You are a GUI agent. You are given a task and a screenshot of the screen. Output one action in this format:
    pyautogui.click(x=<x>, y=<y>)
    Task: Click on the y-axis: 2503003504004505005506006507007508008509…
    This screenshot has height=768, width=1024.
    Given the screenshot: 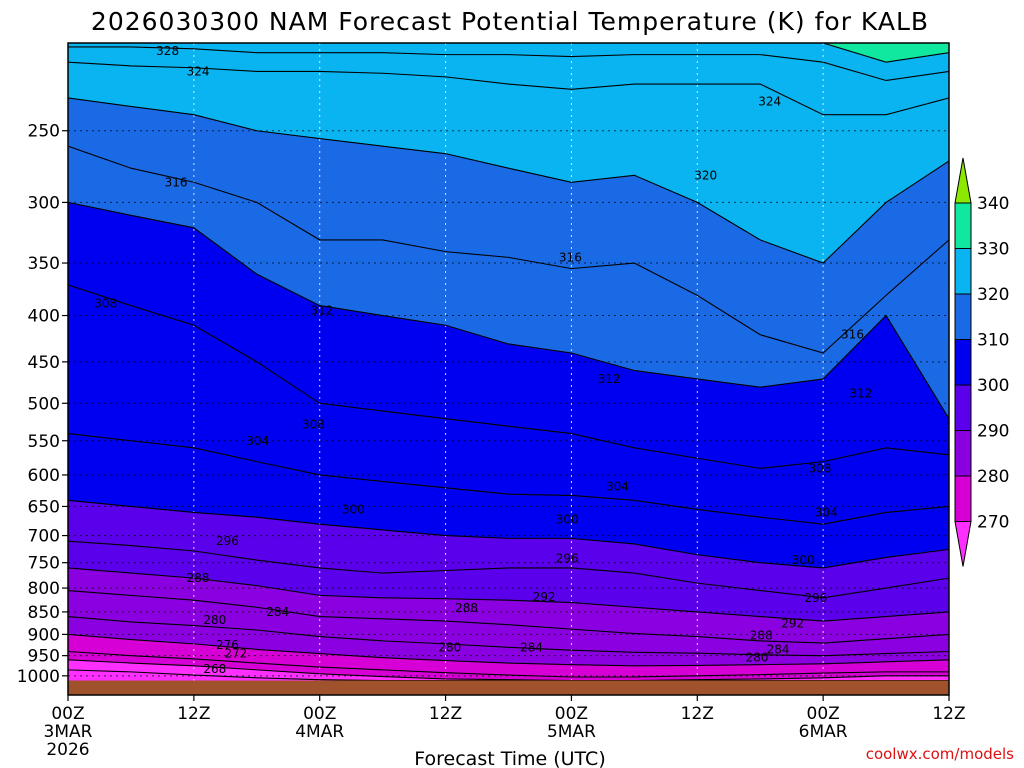 What is the action you would take?
    pyautogui.click(x=42, y=404)
    